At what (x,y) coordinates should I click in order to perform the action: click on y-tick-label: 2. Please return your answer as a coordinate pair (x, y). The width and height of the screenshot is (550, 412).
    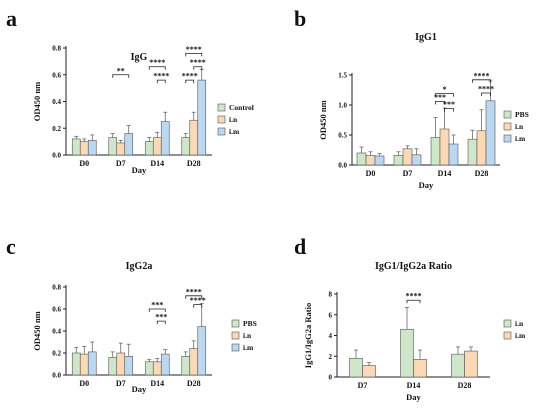
    Looking at the image, I should click on (331, 357).